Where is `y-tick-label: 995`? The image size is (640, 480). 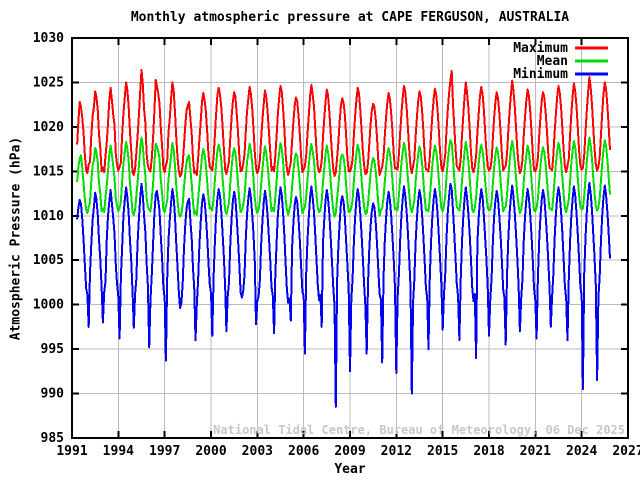
y-tick-label: 995 is located at coordinates (52, 349).